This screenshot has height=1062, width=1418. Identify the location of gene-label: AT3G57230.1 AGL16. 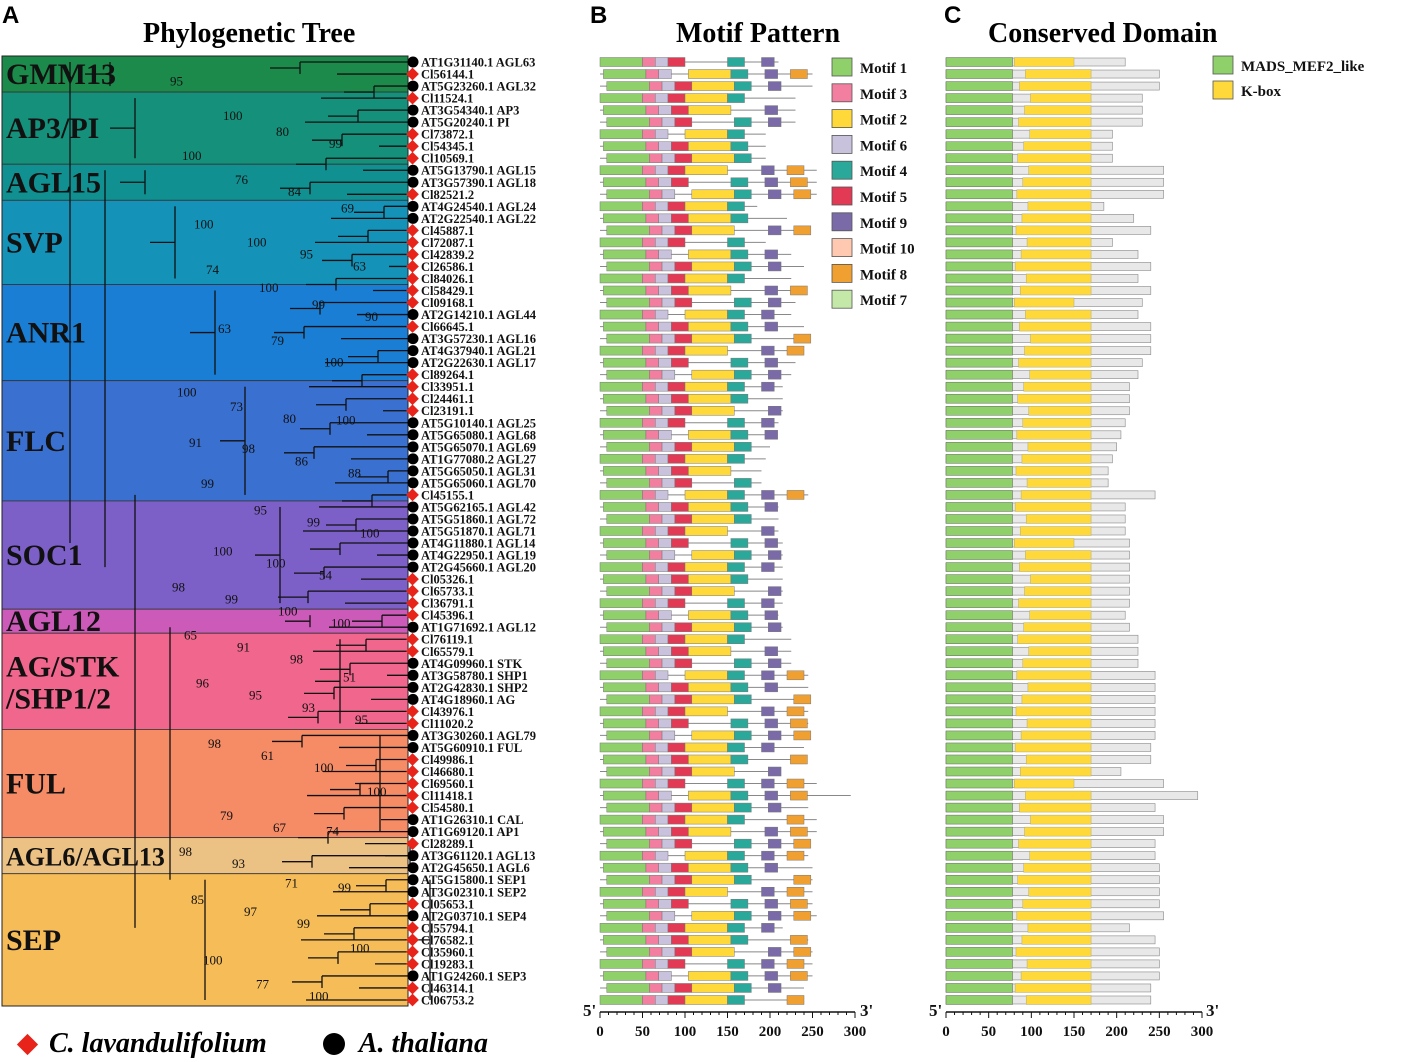
(478, 339).